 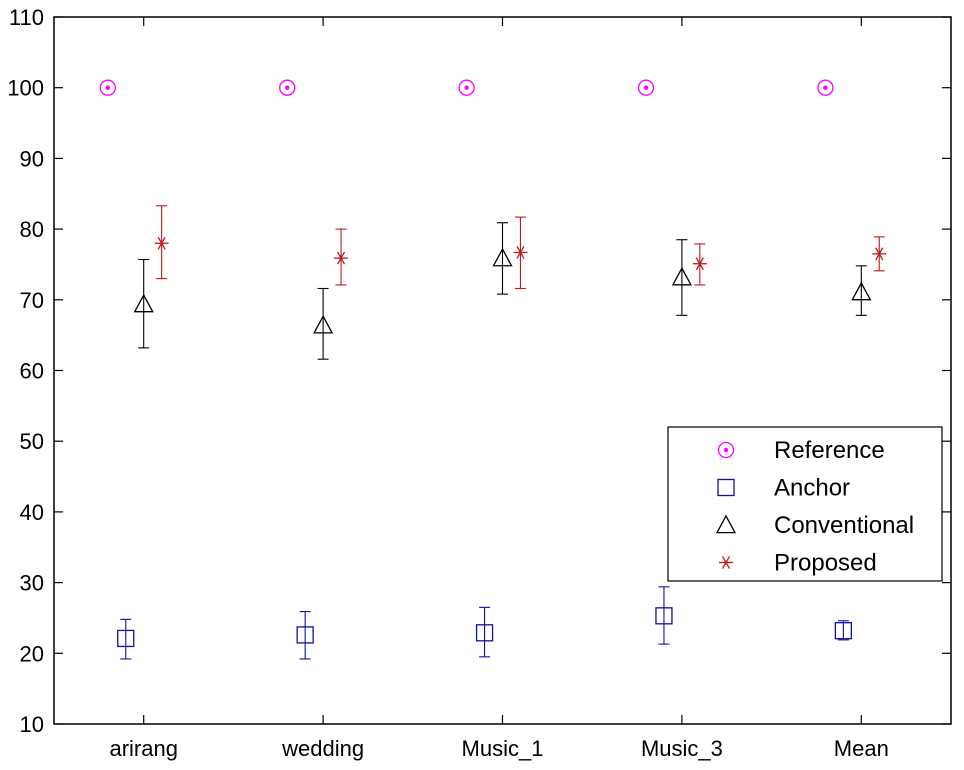 I want to click on legend-label: Anchor, so click(x=812, y=488).